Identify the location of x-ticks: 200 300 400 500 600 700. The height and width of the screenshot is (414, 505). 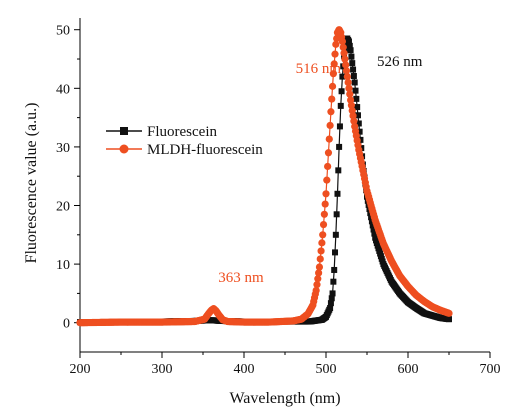
(285, 364).